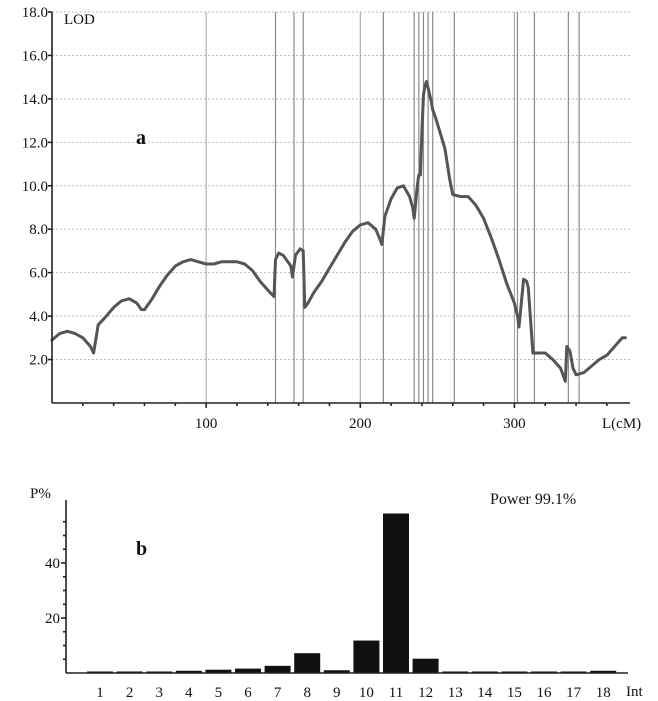 The width and height of the screenshot is (658, 701). Describe the element at coordinates (130, 693) in the screenshot. I see `prob-x-tick-label-2: 2` at that location.